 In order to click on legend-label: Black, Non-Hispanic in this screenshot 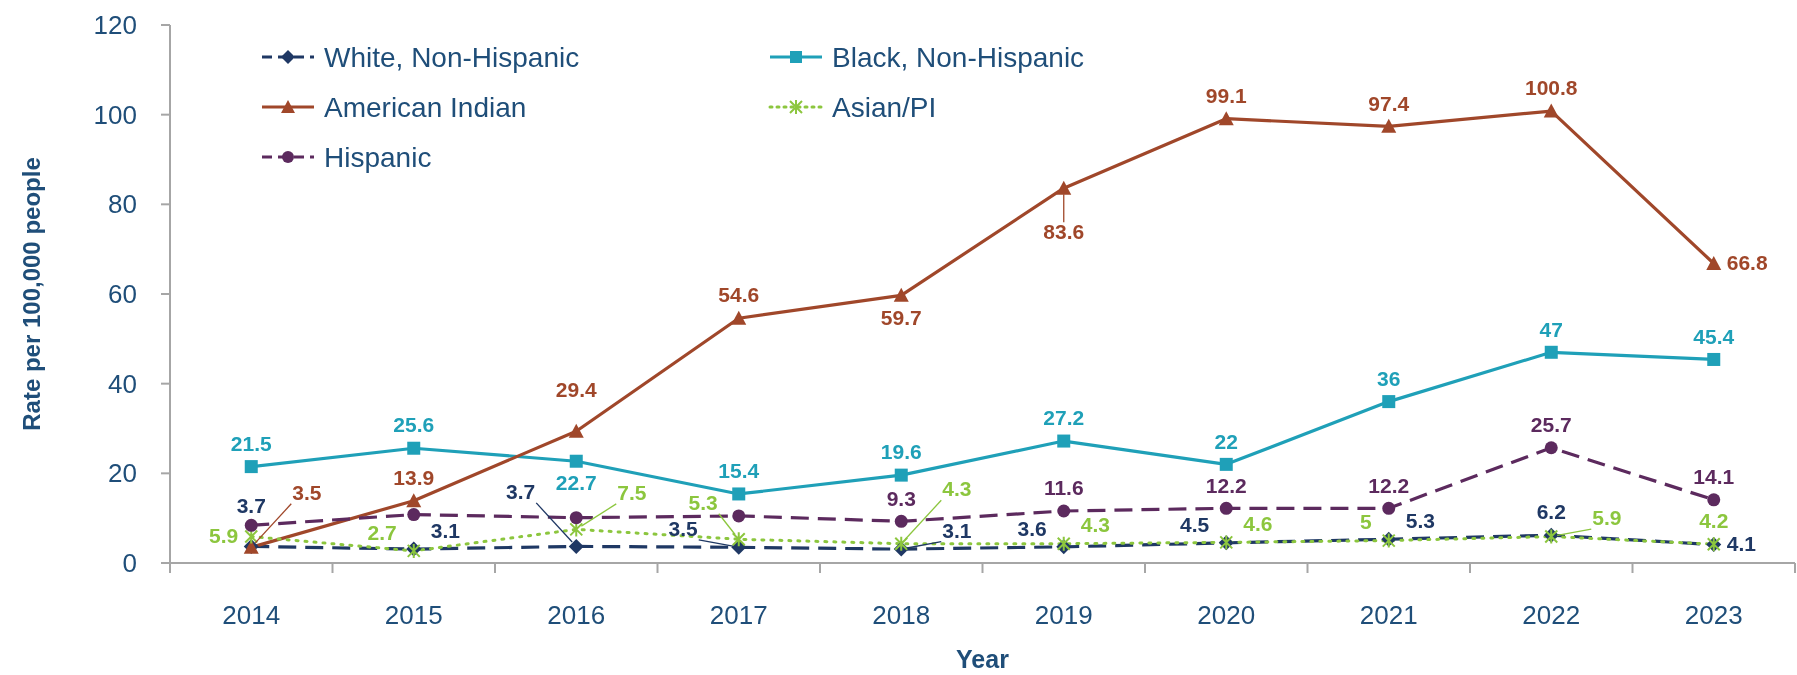, I will do `click(958, 58)`.